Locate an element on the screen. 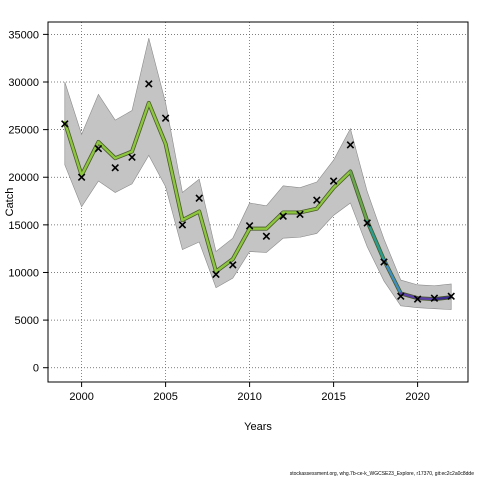  x-tick-label: 2000 is located at coordinates (81, 397).